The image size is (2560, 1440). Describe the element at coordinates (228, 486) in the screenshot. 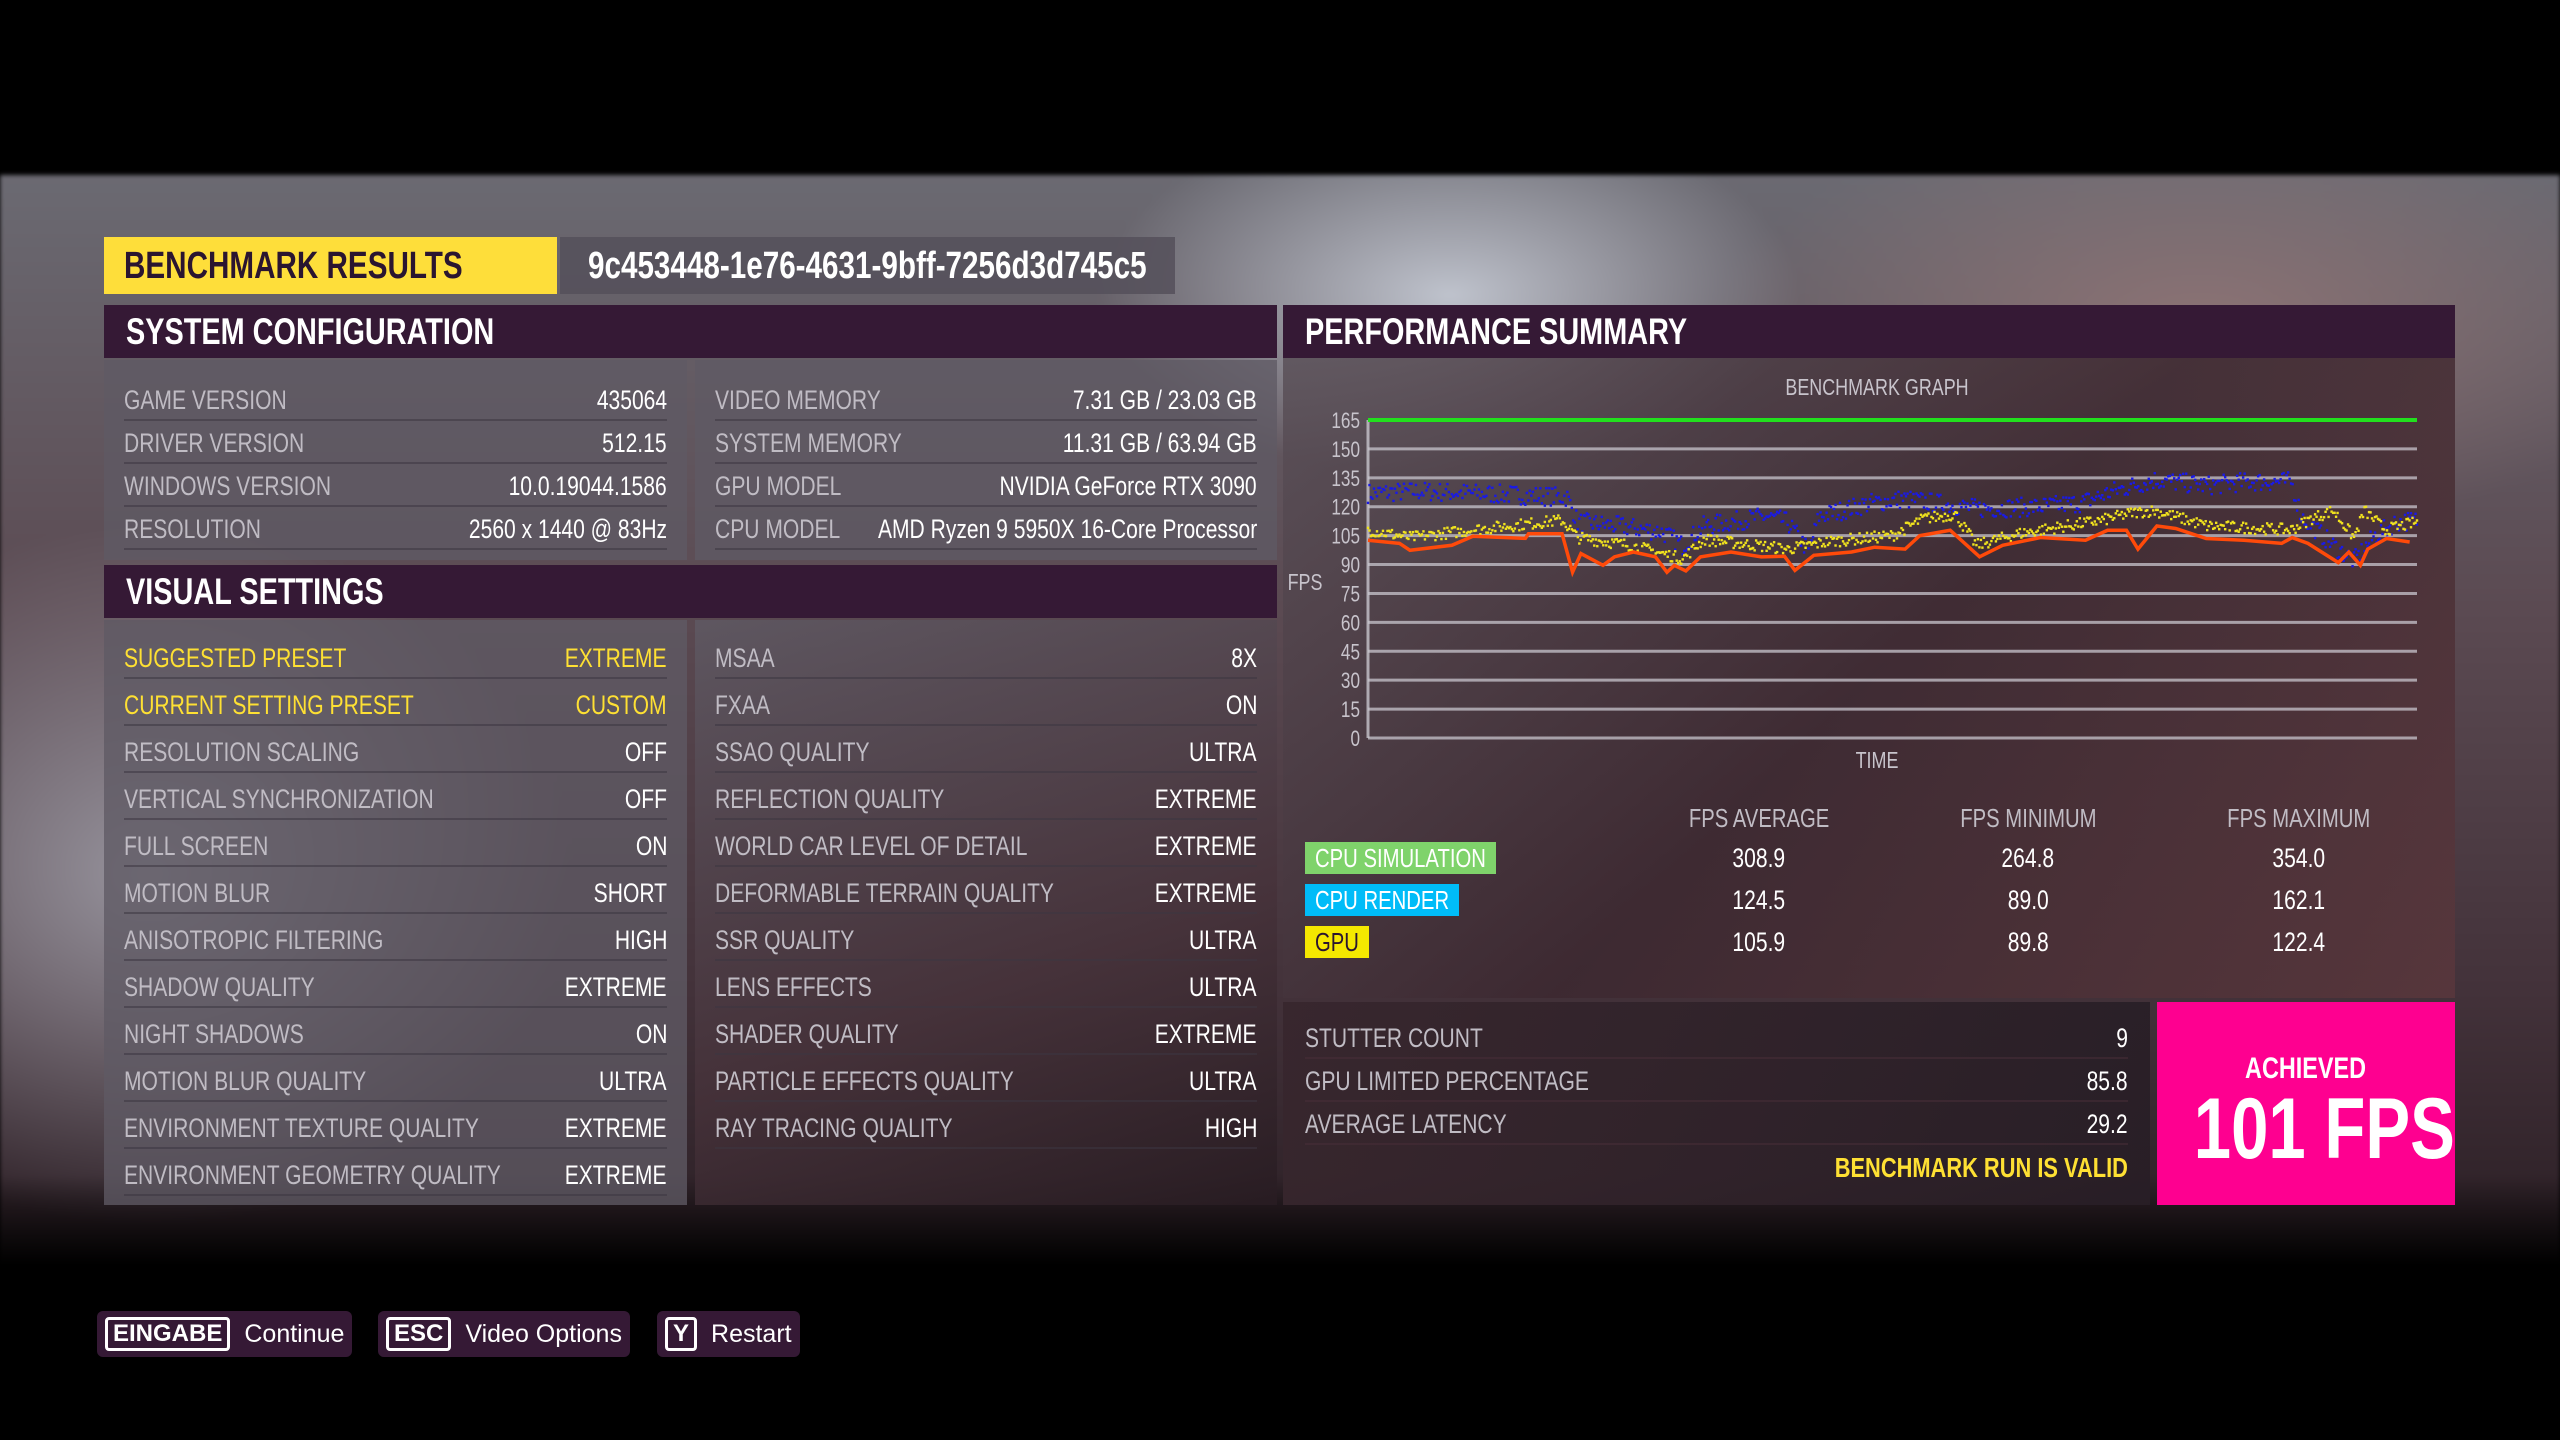

I see `setting-label: WINDOWS VERSION` at that location.